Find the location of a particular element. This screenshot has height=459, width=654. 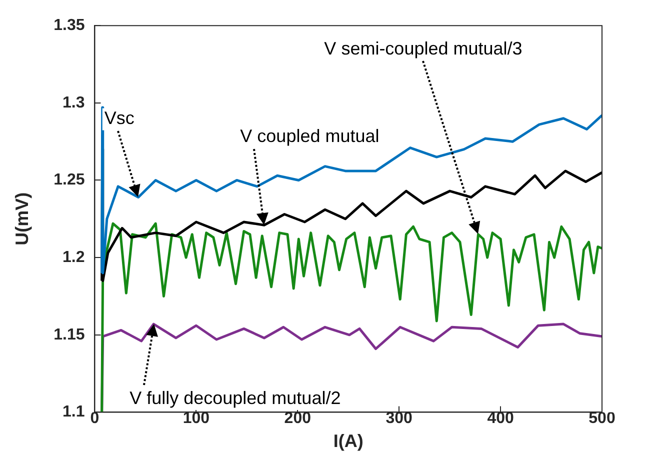

y-tick-label: 1.35 is located at coordinates (69, 25).